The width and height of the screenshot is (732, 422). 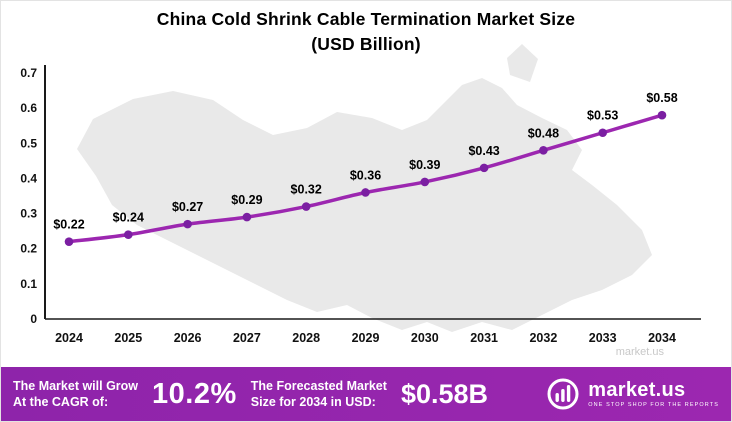 What do you see at coordinates (366, 338) in the screenshot?
I see `x-tick-label: 2029` at bounding box center [366, 338].